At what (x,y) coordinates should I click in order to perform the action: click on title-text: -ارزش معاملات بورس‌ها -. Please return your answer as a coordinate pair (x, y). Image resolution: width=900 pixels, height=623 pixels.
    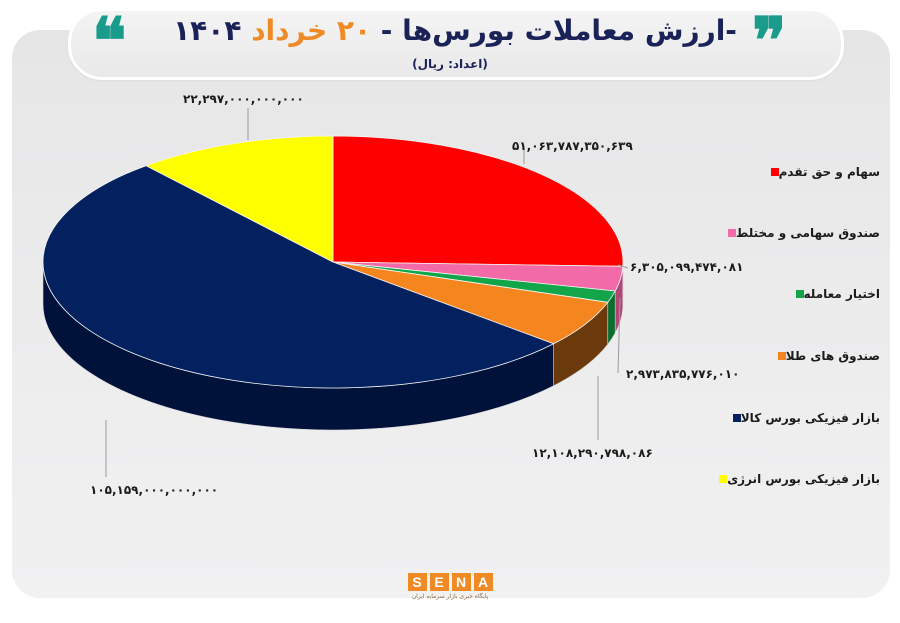
    Looking at the image, I should click on (554, 30).